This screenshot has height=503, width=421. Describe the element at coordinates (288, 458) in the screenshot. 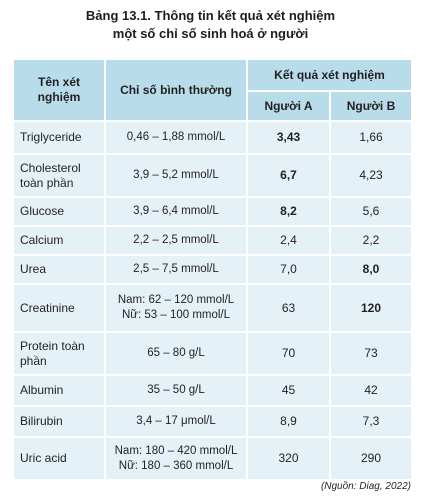

I see `person-a-value: 320` at that location.